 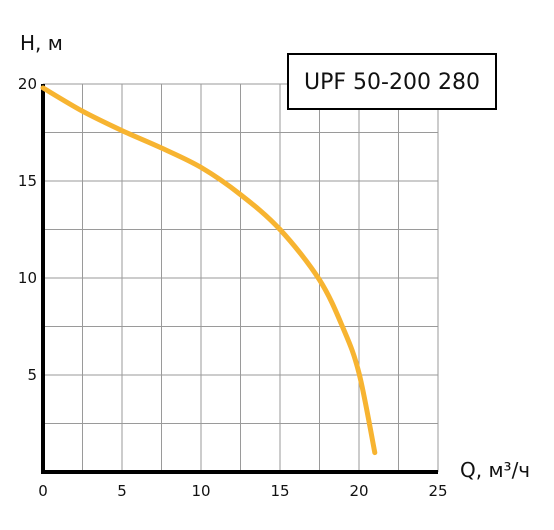 What do you see at coordinates (27, 278) in the screenshot?
I see `y-tick-label: 10` at bounding box center [27, 278].